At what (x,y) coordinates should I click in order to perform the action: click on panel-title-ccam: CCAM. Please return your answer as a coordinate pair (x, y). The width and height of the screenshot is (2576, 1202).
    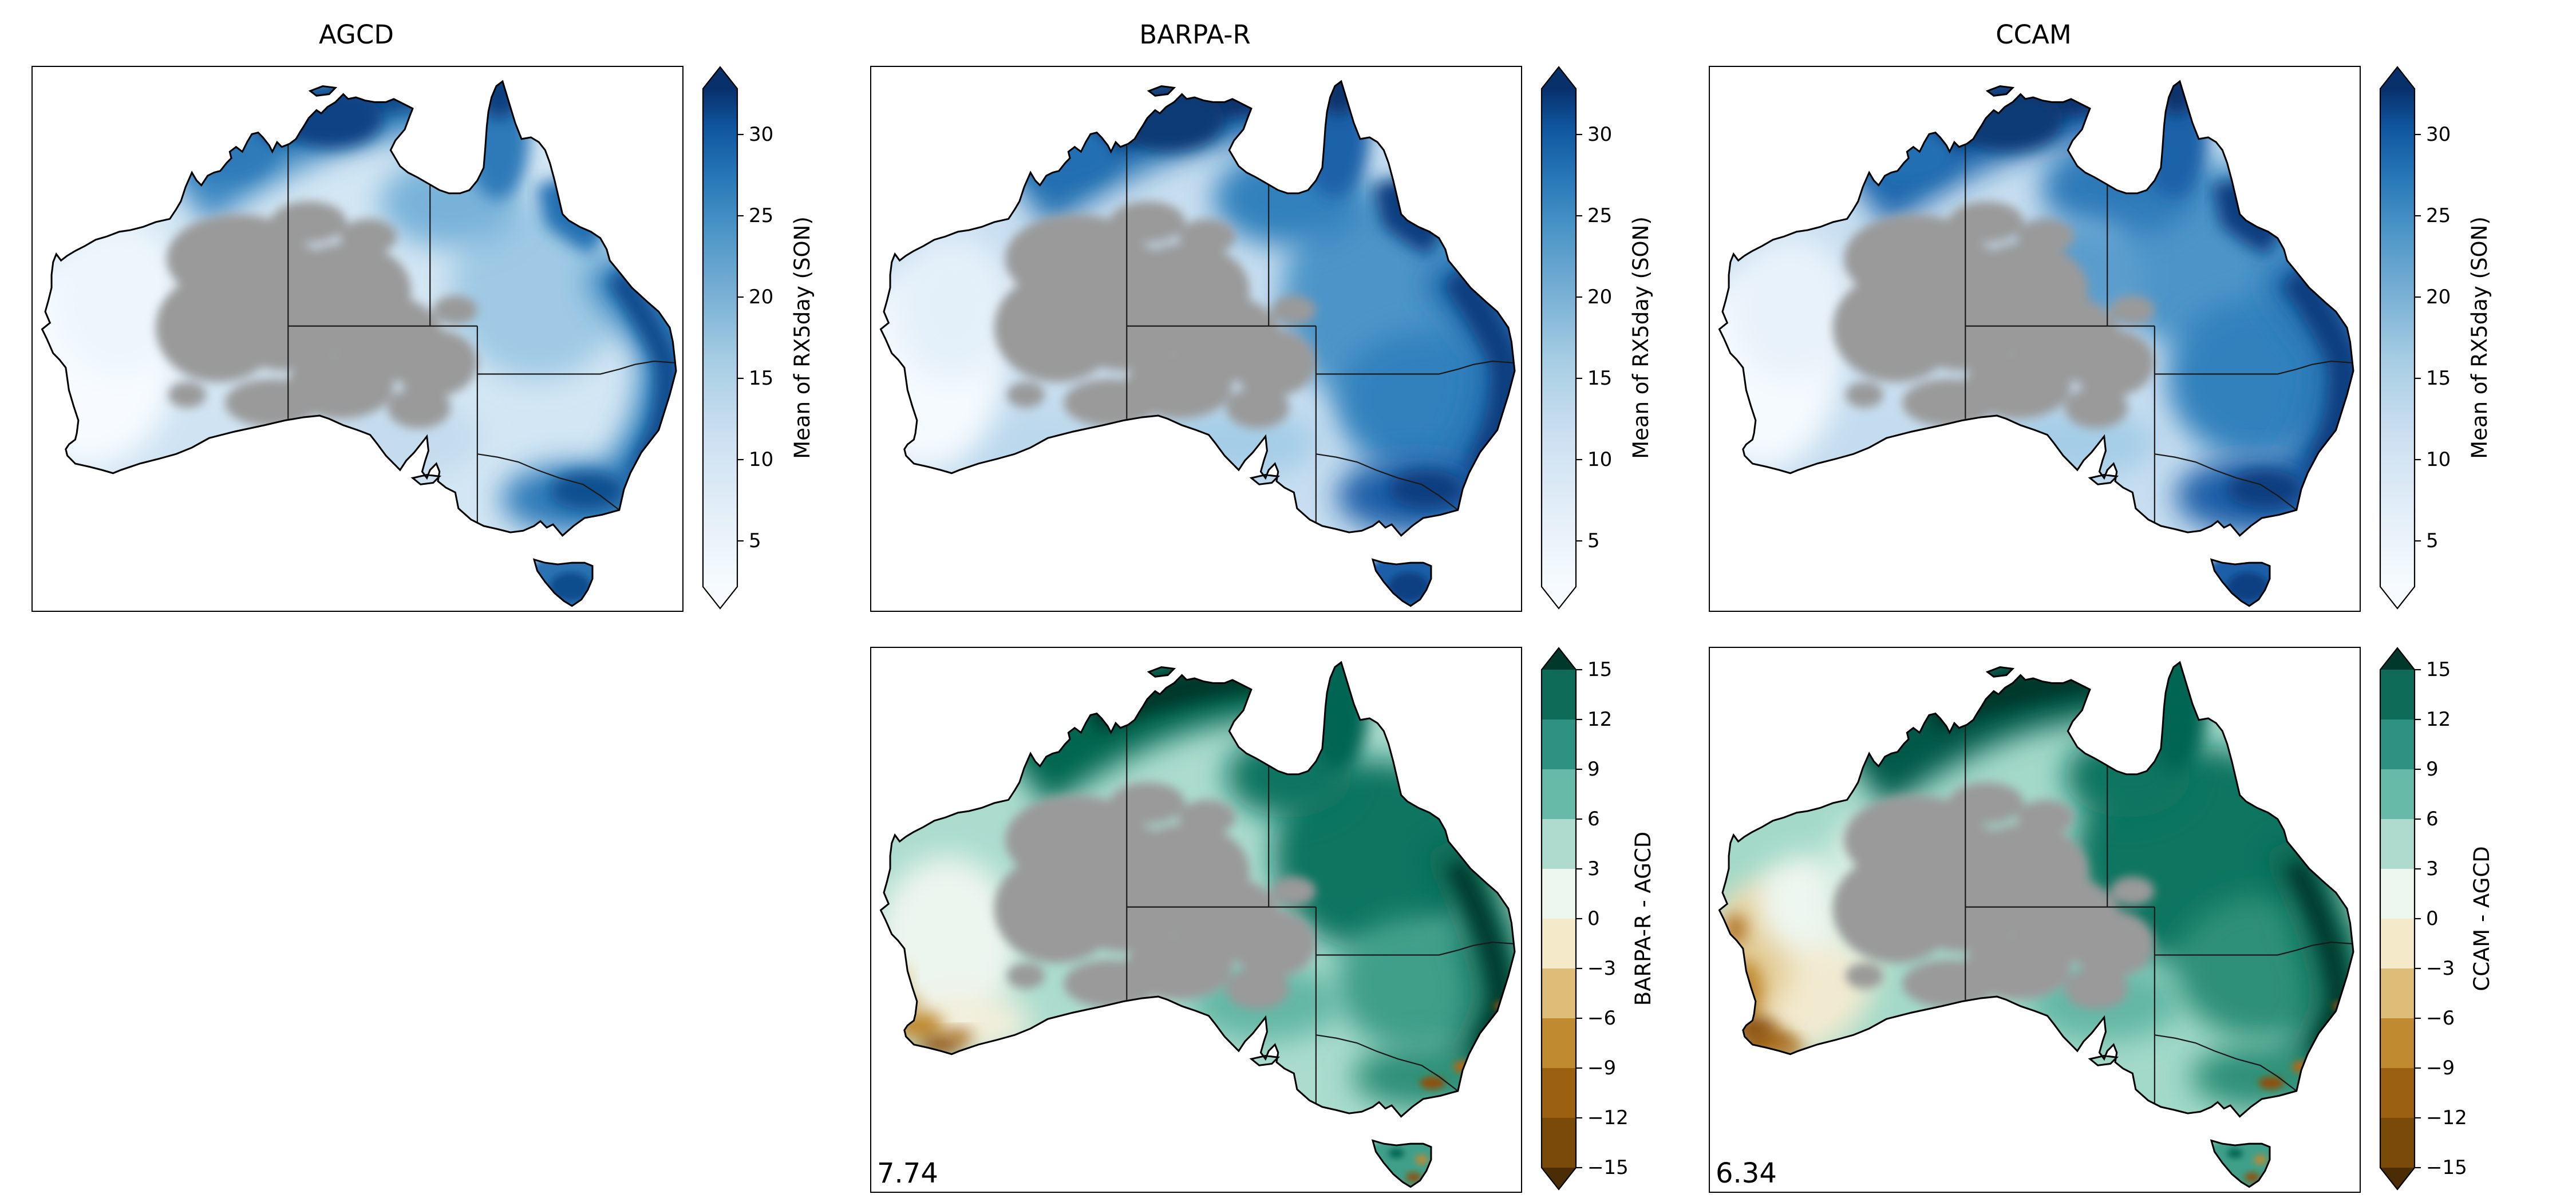
    Looking at the image, I should click on (2034, 34).